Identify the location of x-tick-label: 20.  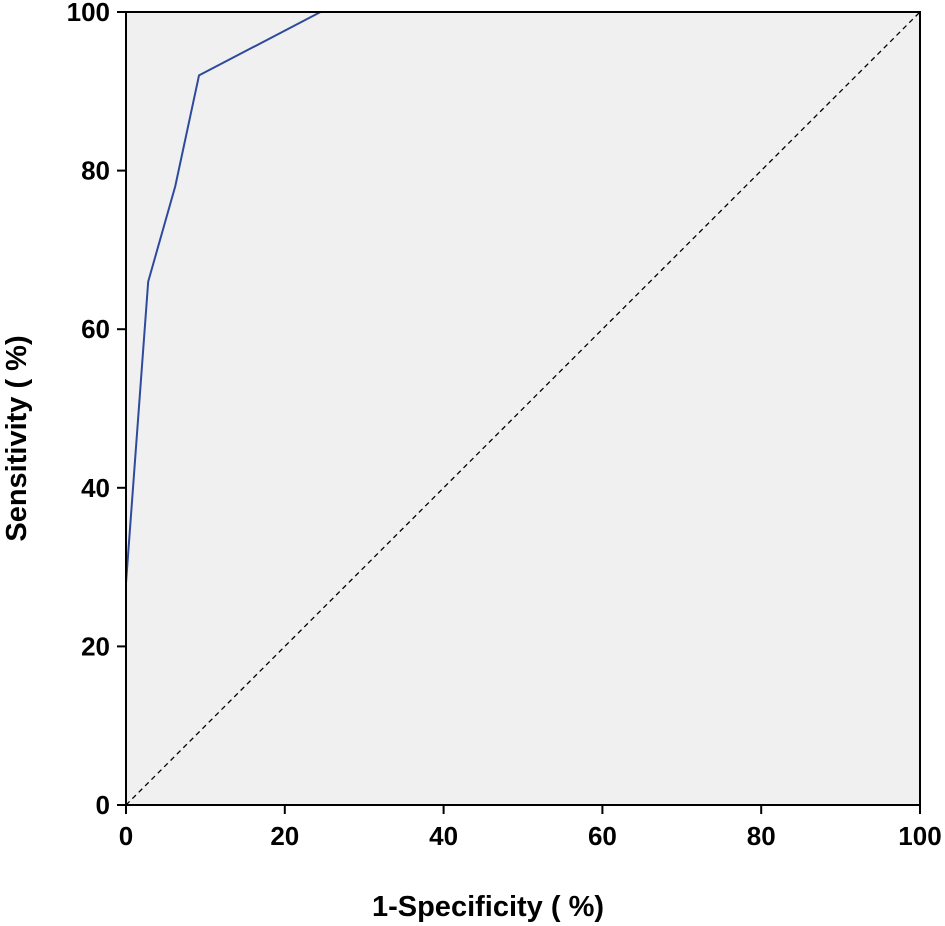
(284, 836).